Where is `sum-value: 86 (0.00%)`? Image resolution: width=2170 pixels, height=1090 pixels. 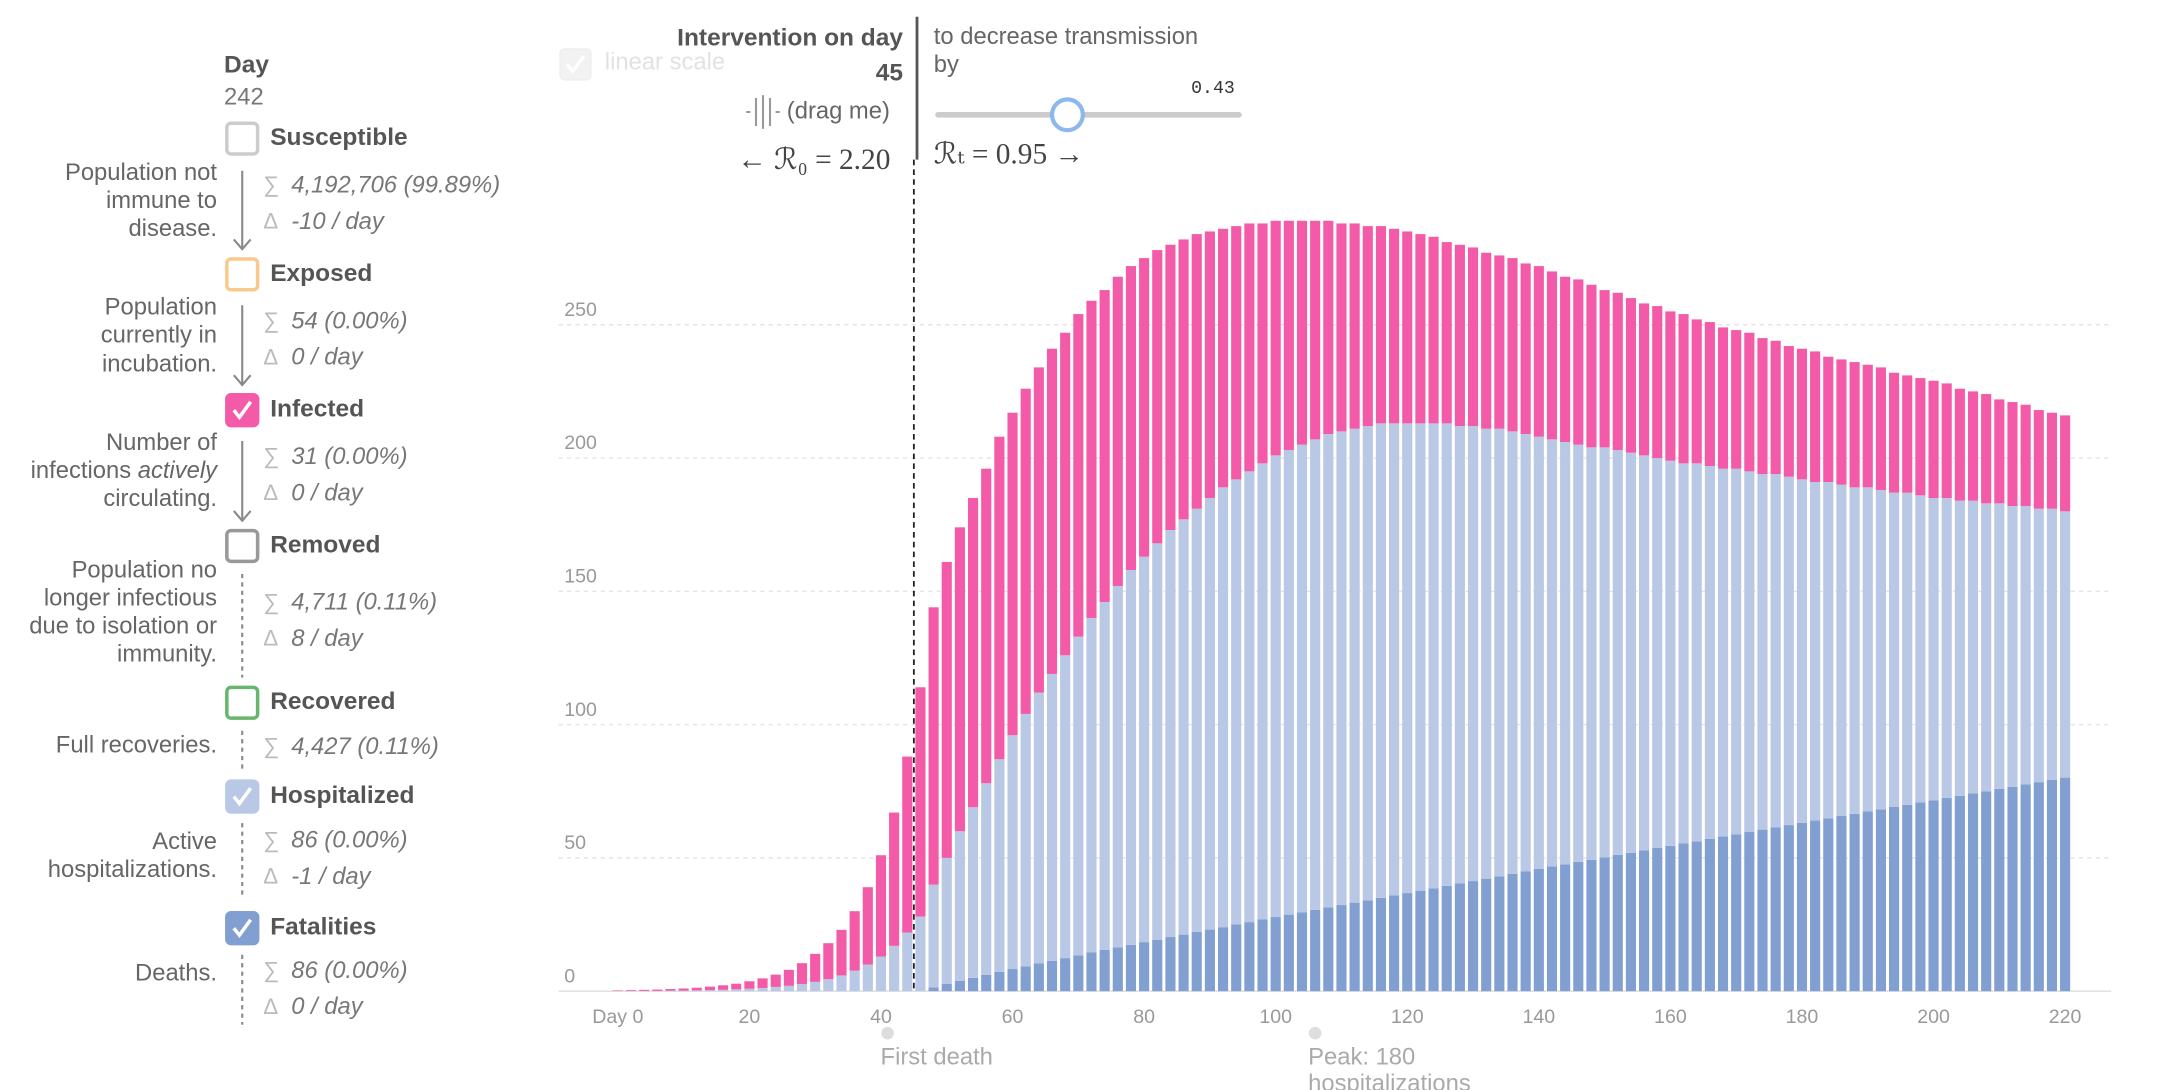 sum-value: 86 (0.00%) is located at coordinates (349, 840).